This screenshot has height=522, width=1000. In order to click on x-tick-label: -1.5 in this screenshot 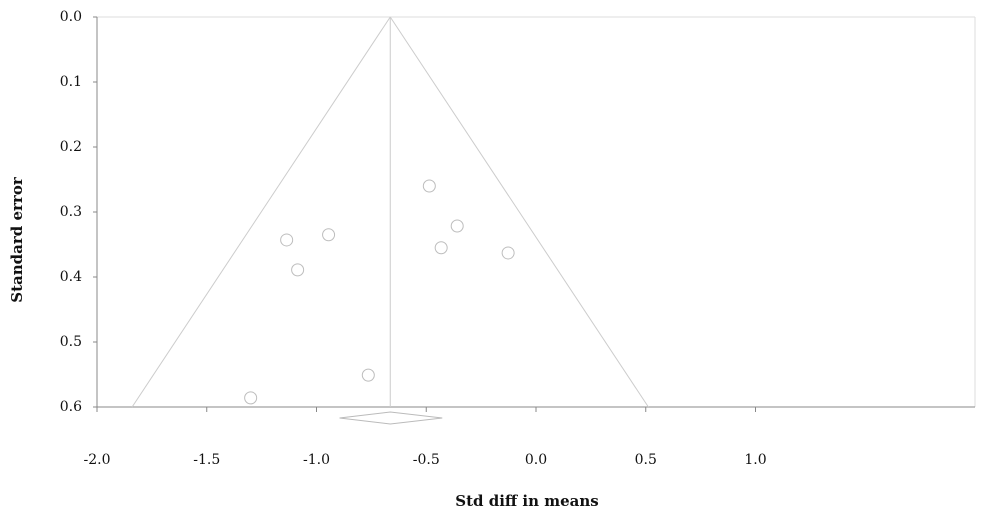, I will do `click(206, 460)`.